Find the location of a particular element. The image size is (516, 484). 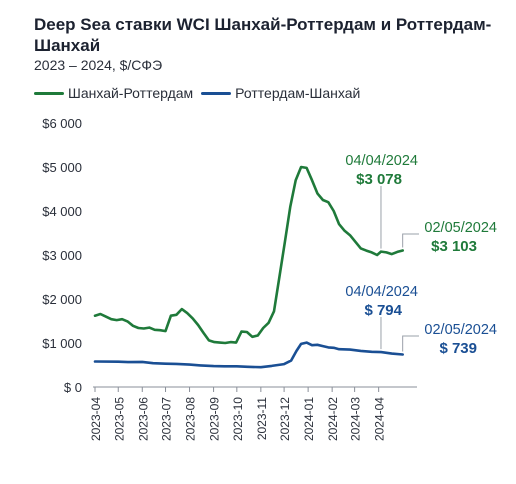

y-tick-label: $6 000 is located at coordinates (62, 123).